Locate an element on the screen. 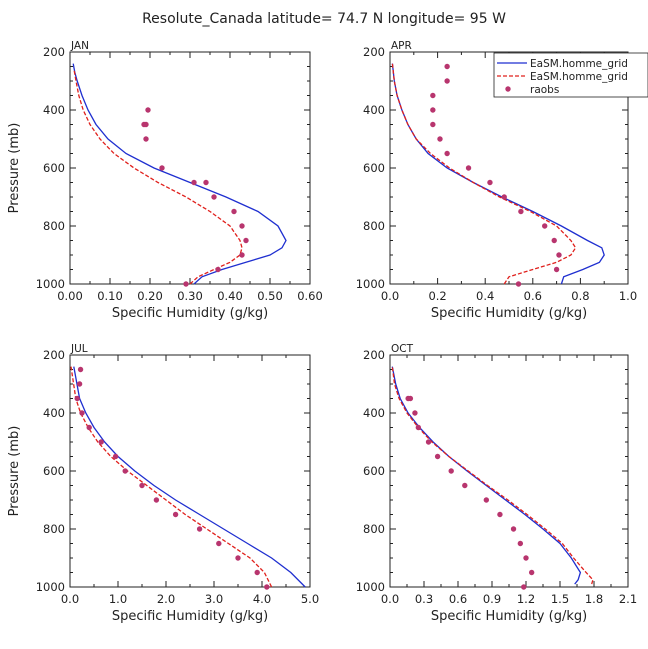  legend-label: EaSM.homme_grid is located at coordinates (579, 77).